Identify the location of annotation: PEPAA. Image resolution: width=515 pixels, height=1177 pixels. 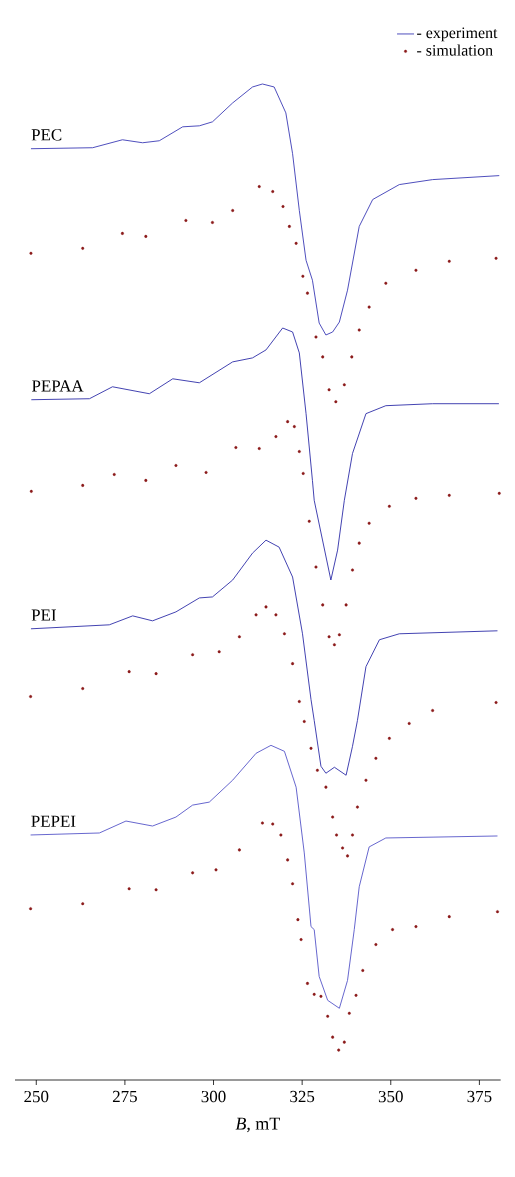
(57, 386).